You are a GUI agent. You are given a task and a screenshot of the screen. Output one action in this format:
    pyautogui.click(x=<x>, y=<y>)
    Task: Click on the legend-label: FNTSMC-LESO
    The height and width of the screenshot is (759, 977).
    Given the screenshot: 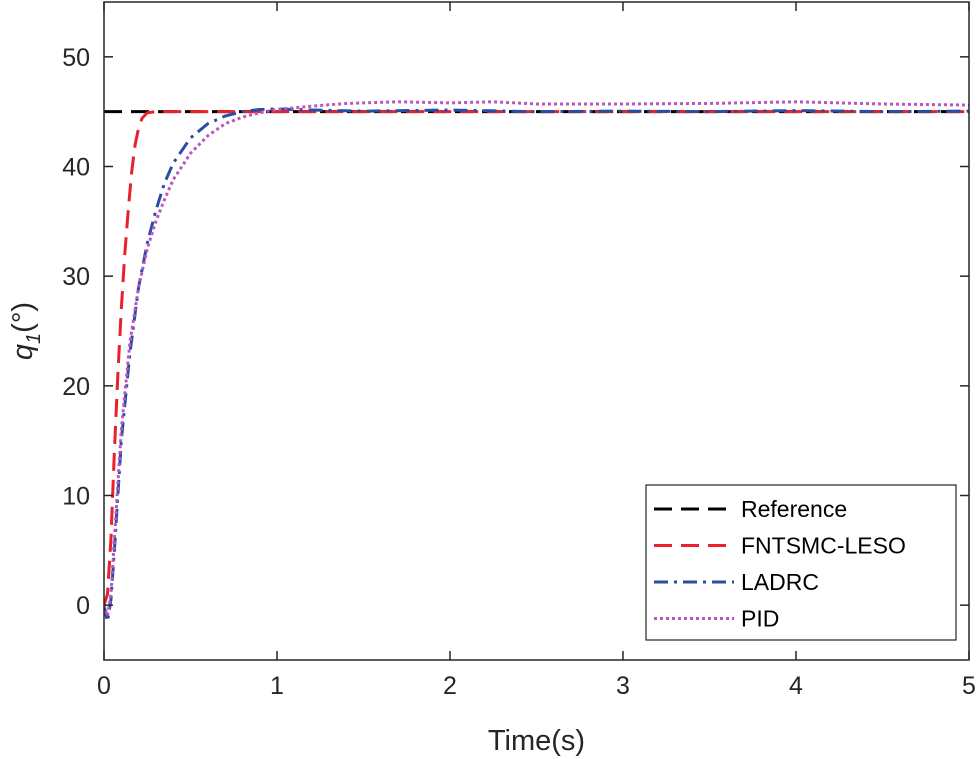 What is the action you would take?
    pyautogui.click(x=823, y=546)
    